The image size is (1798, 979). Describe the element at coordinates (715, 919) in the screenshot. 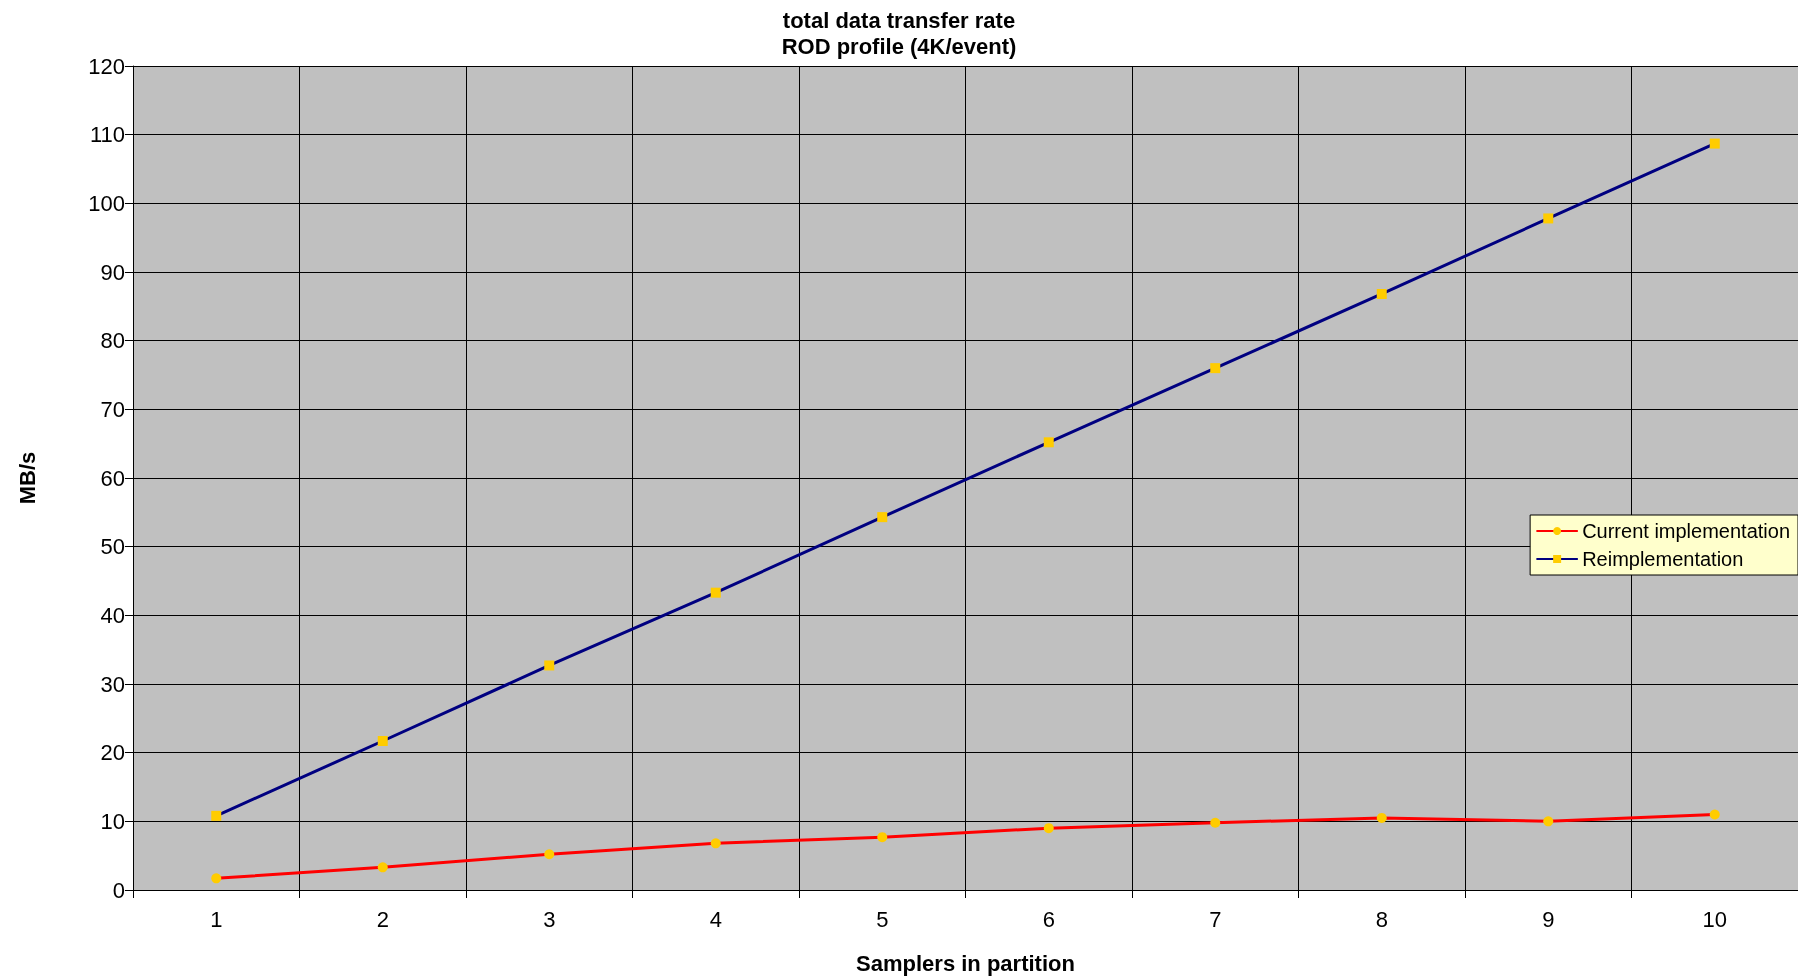

I see `x-tick-label: 4` at that location.